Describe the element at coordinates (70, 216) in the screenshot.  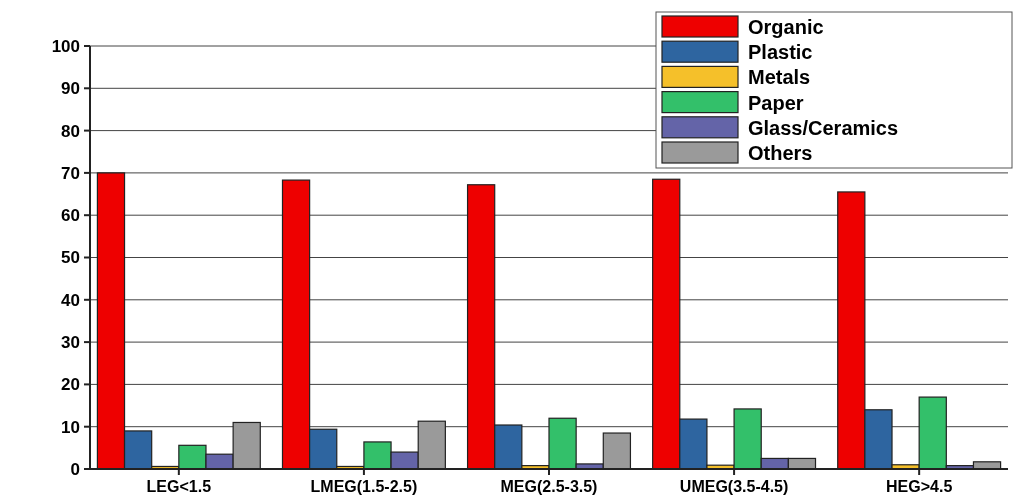
I see `y-tick-label: 60` at that location.